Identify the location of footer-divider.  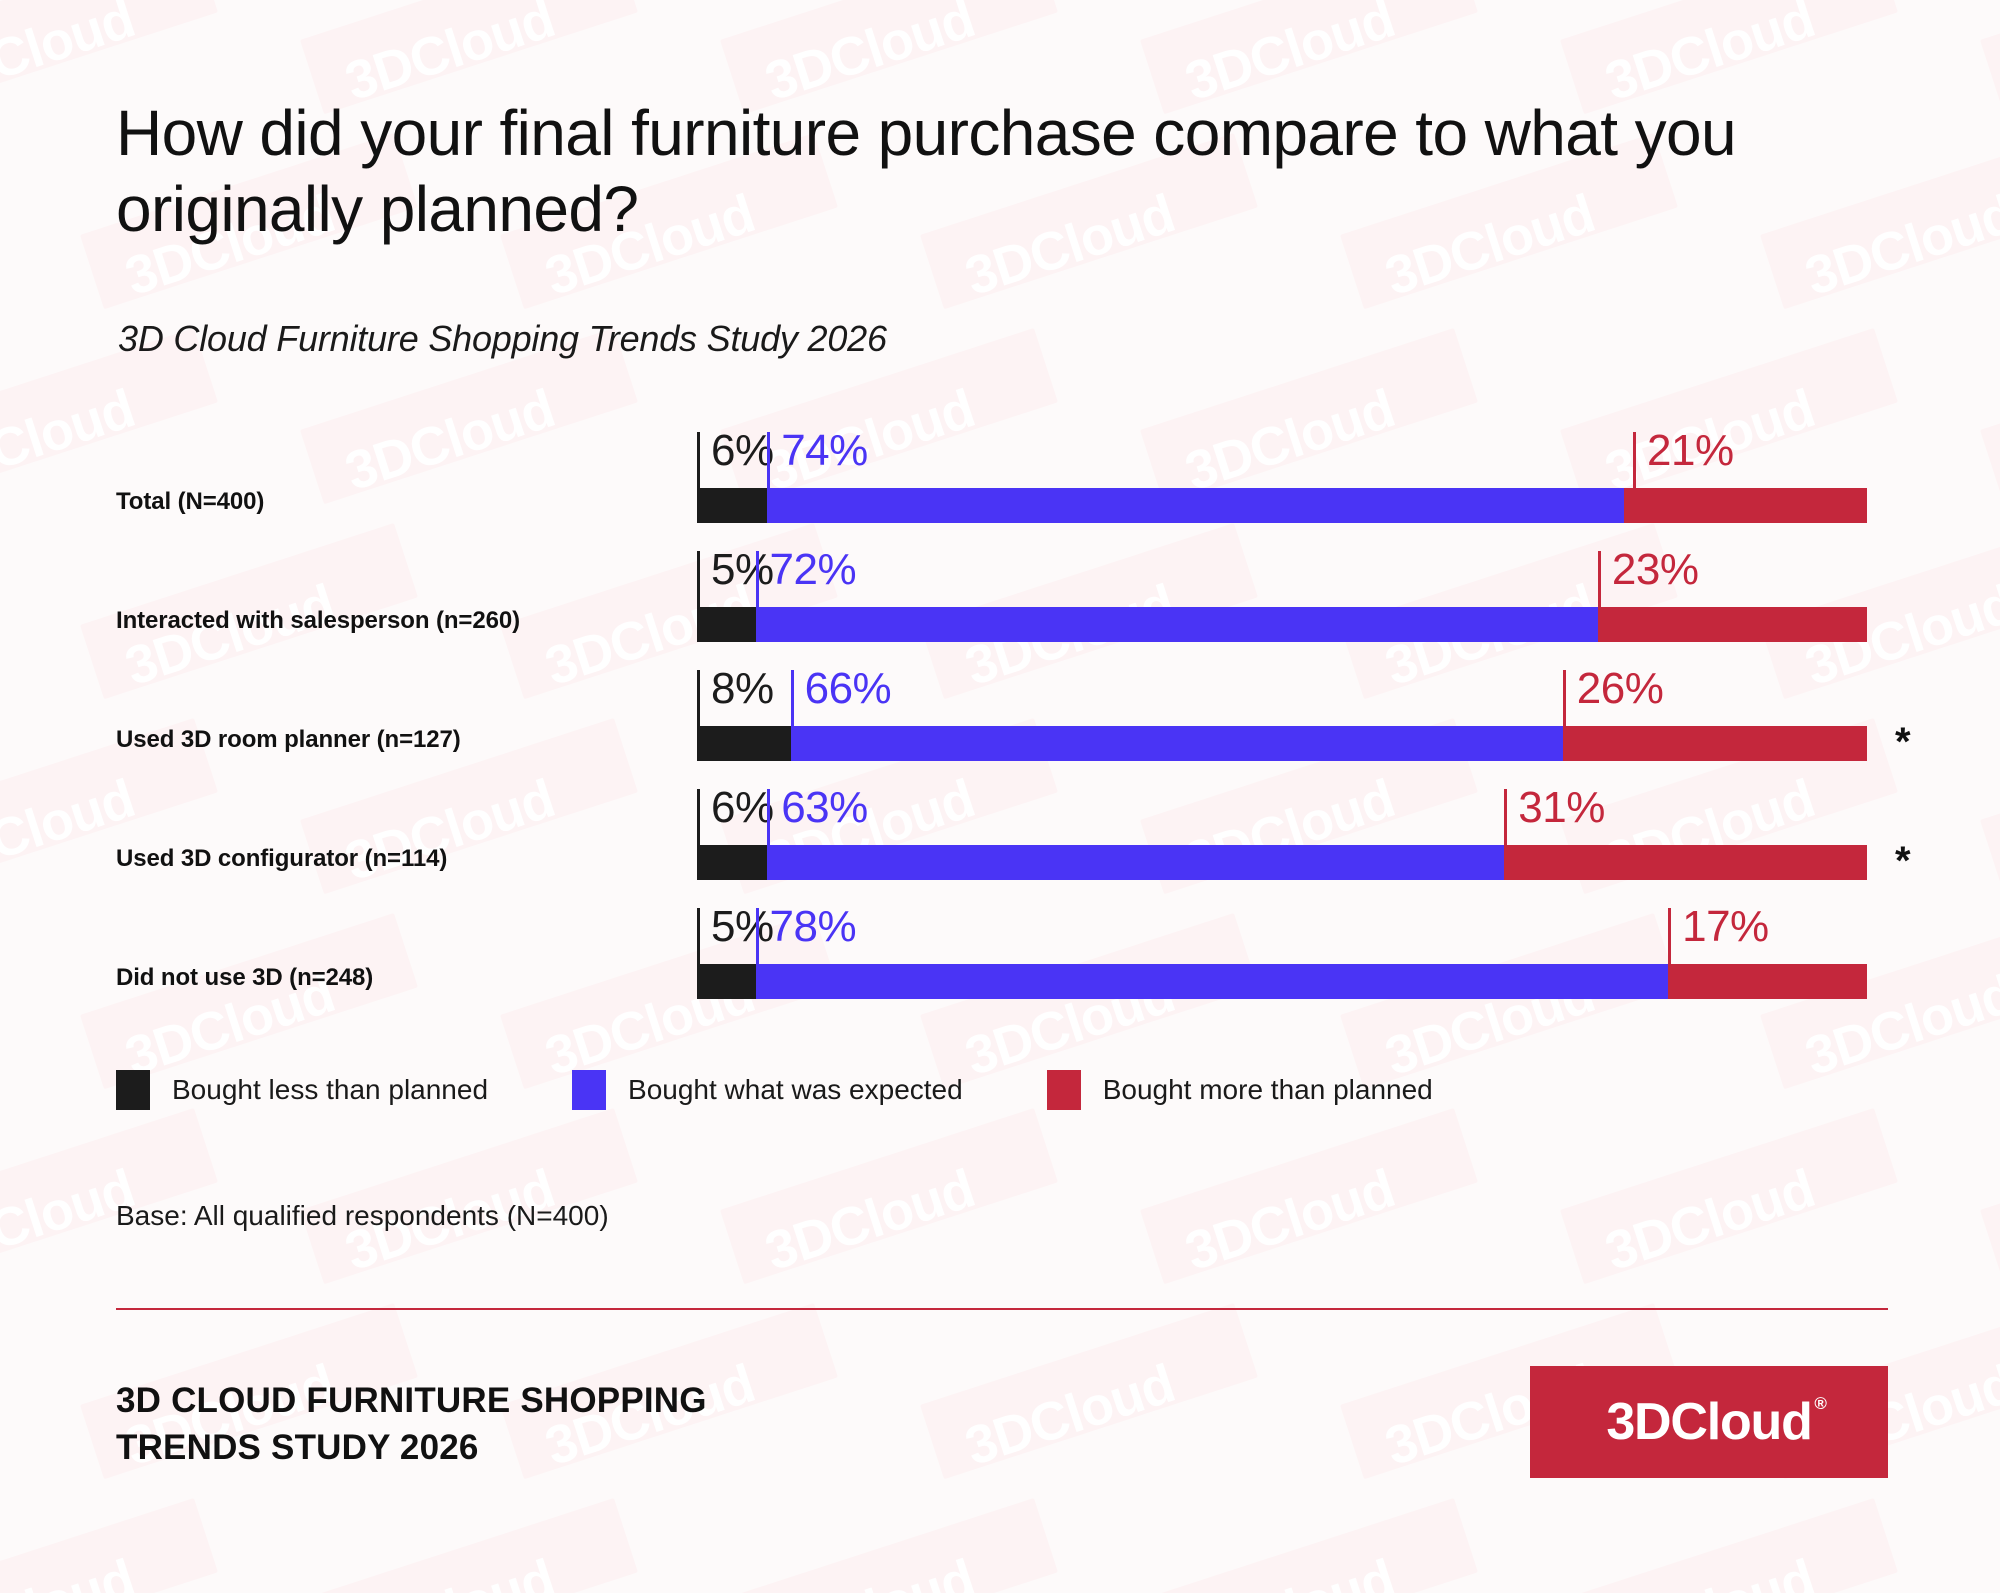
(1002, 1309).